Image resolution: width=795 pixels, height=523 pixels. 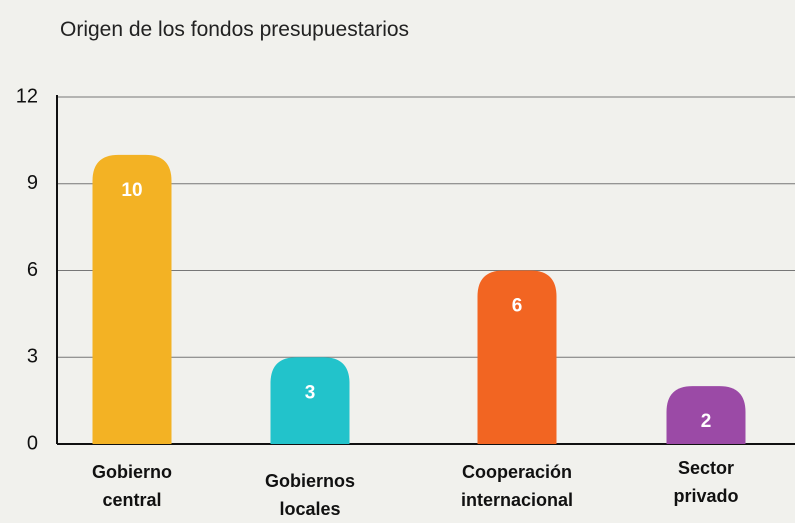 What do you see at coordinates (706, 421) in the screenshot?
I see `value-label: 2` at bounding box center [706, 421].